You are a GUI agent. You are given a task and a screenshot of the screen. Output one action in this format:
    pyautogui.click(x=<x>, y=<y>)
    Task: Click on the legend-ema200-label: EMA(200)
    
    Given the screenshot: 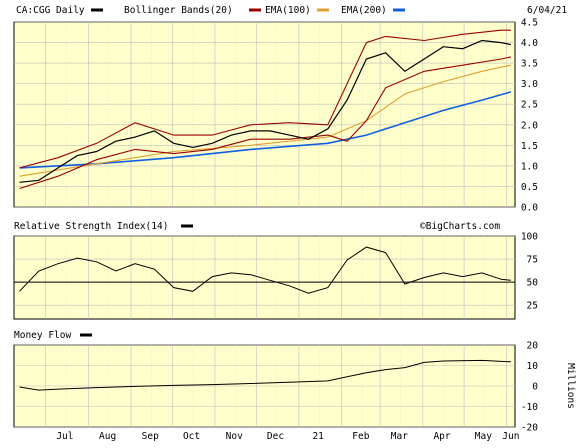 What is the action you would take?
    pyautogui.click(x=364, y=10)
    